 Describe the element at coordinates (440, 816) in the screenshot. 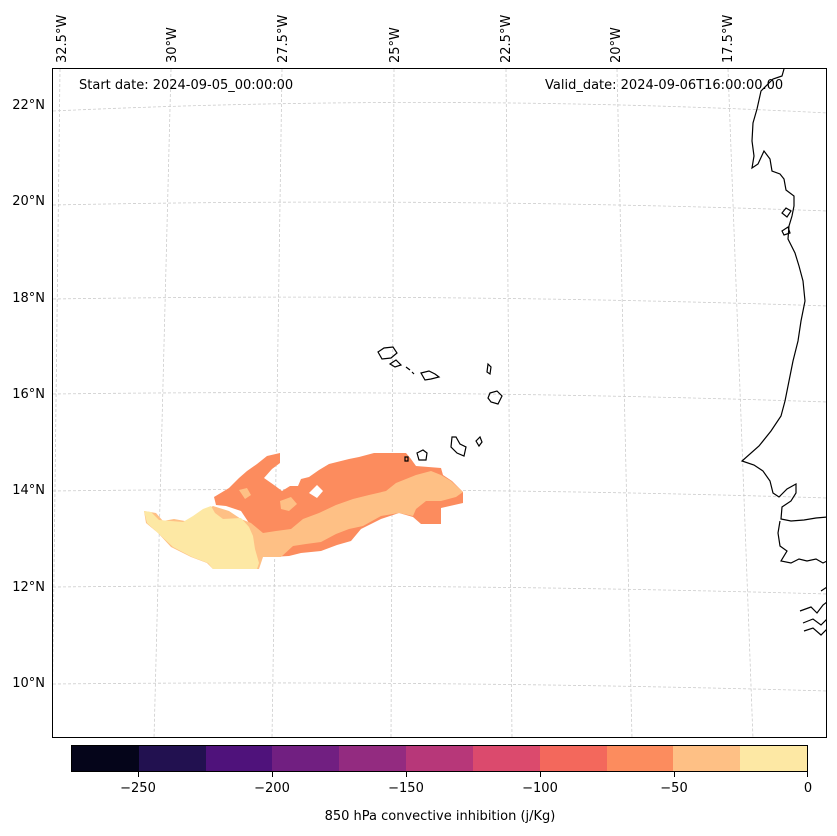

I see `colorbar-title: 850 hPa convective inhibition (j/Kg)` at that location.